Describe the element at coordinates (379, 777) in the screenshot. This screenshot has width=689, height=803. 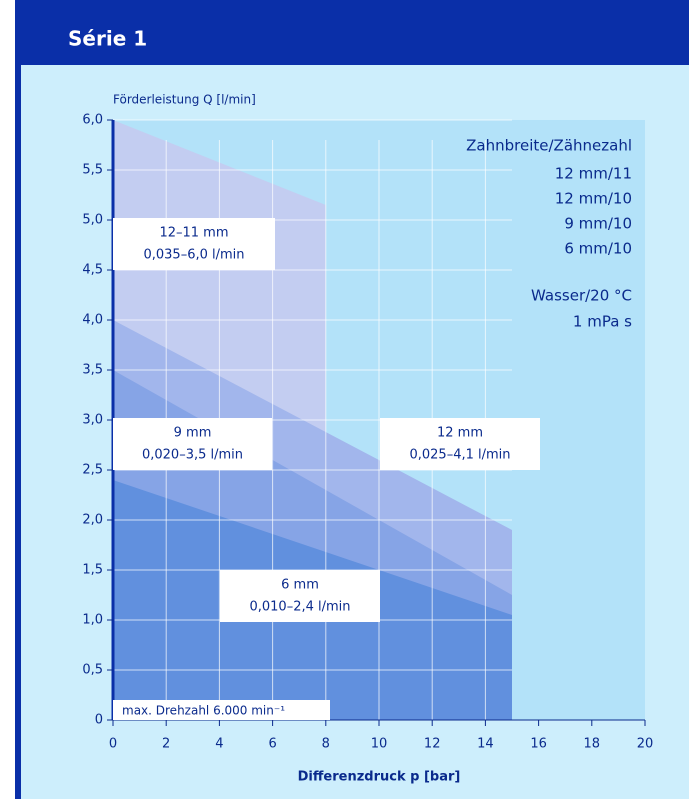
I see `x-axis-label: Differenzdruck p [bar]` at that location.